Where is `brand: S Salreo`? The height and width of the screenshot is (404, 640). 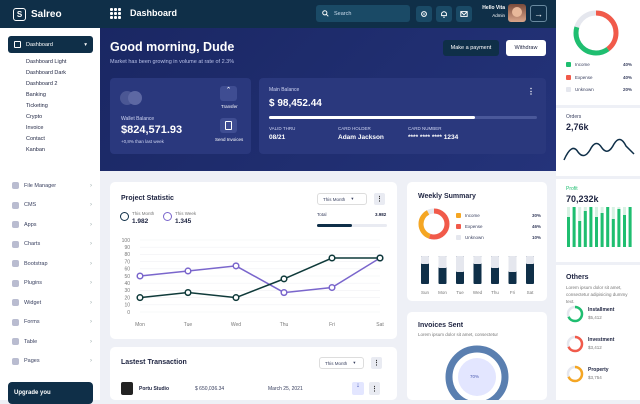
brand: S Salreo is located at coordinates (50, 14).